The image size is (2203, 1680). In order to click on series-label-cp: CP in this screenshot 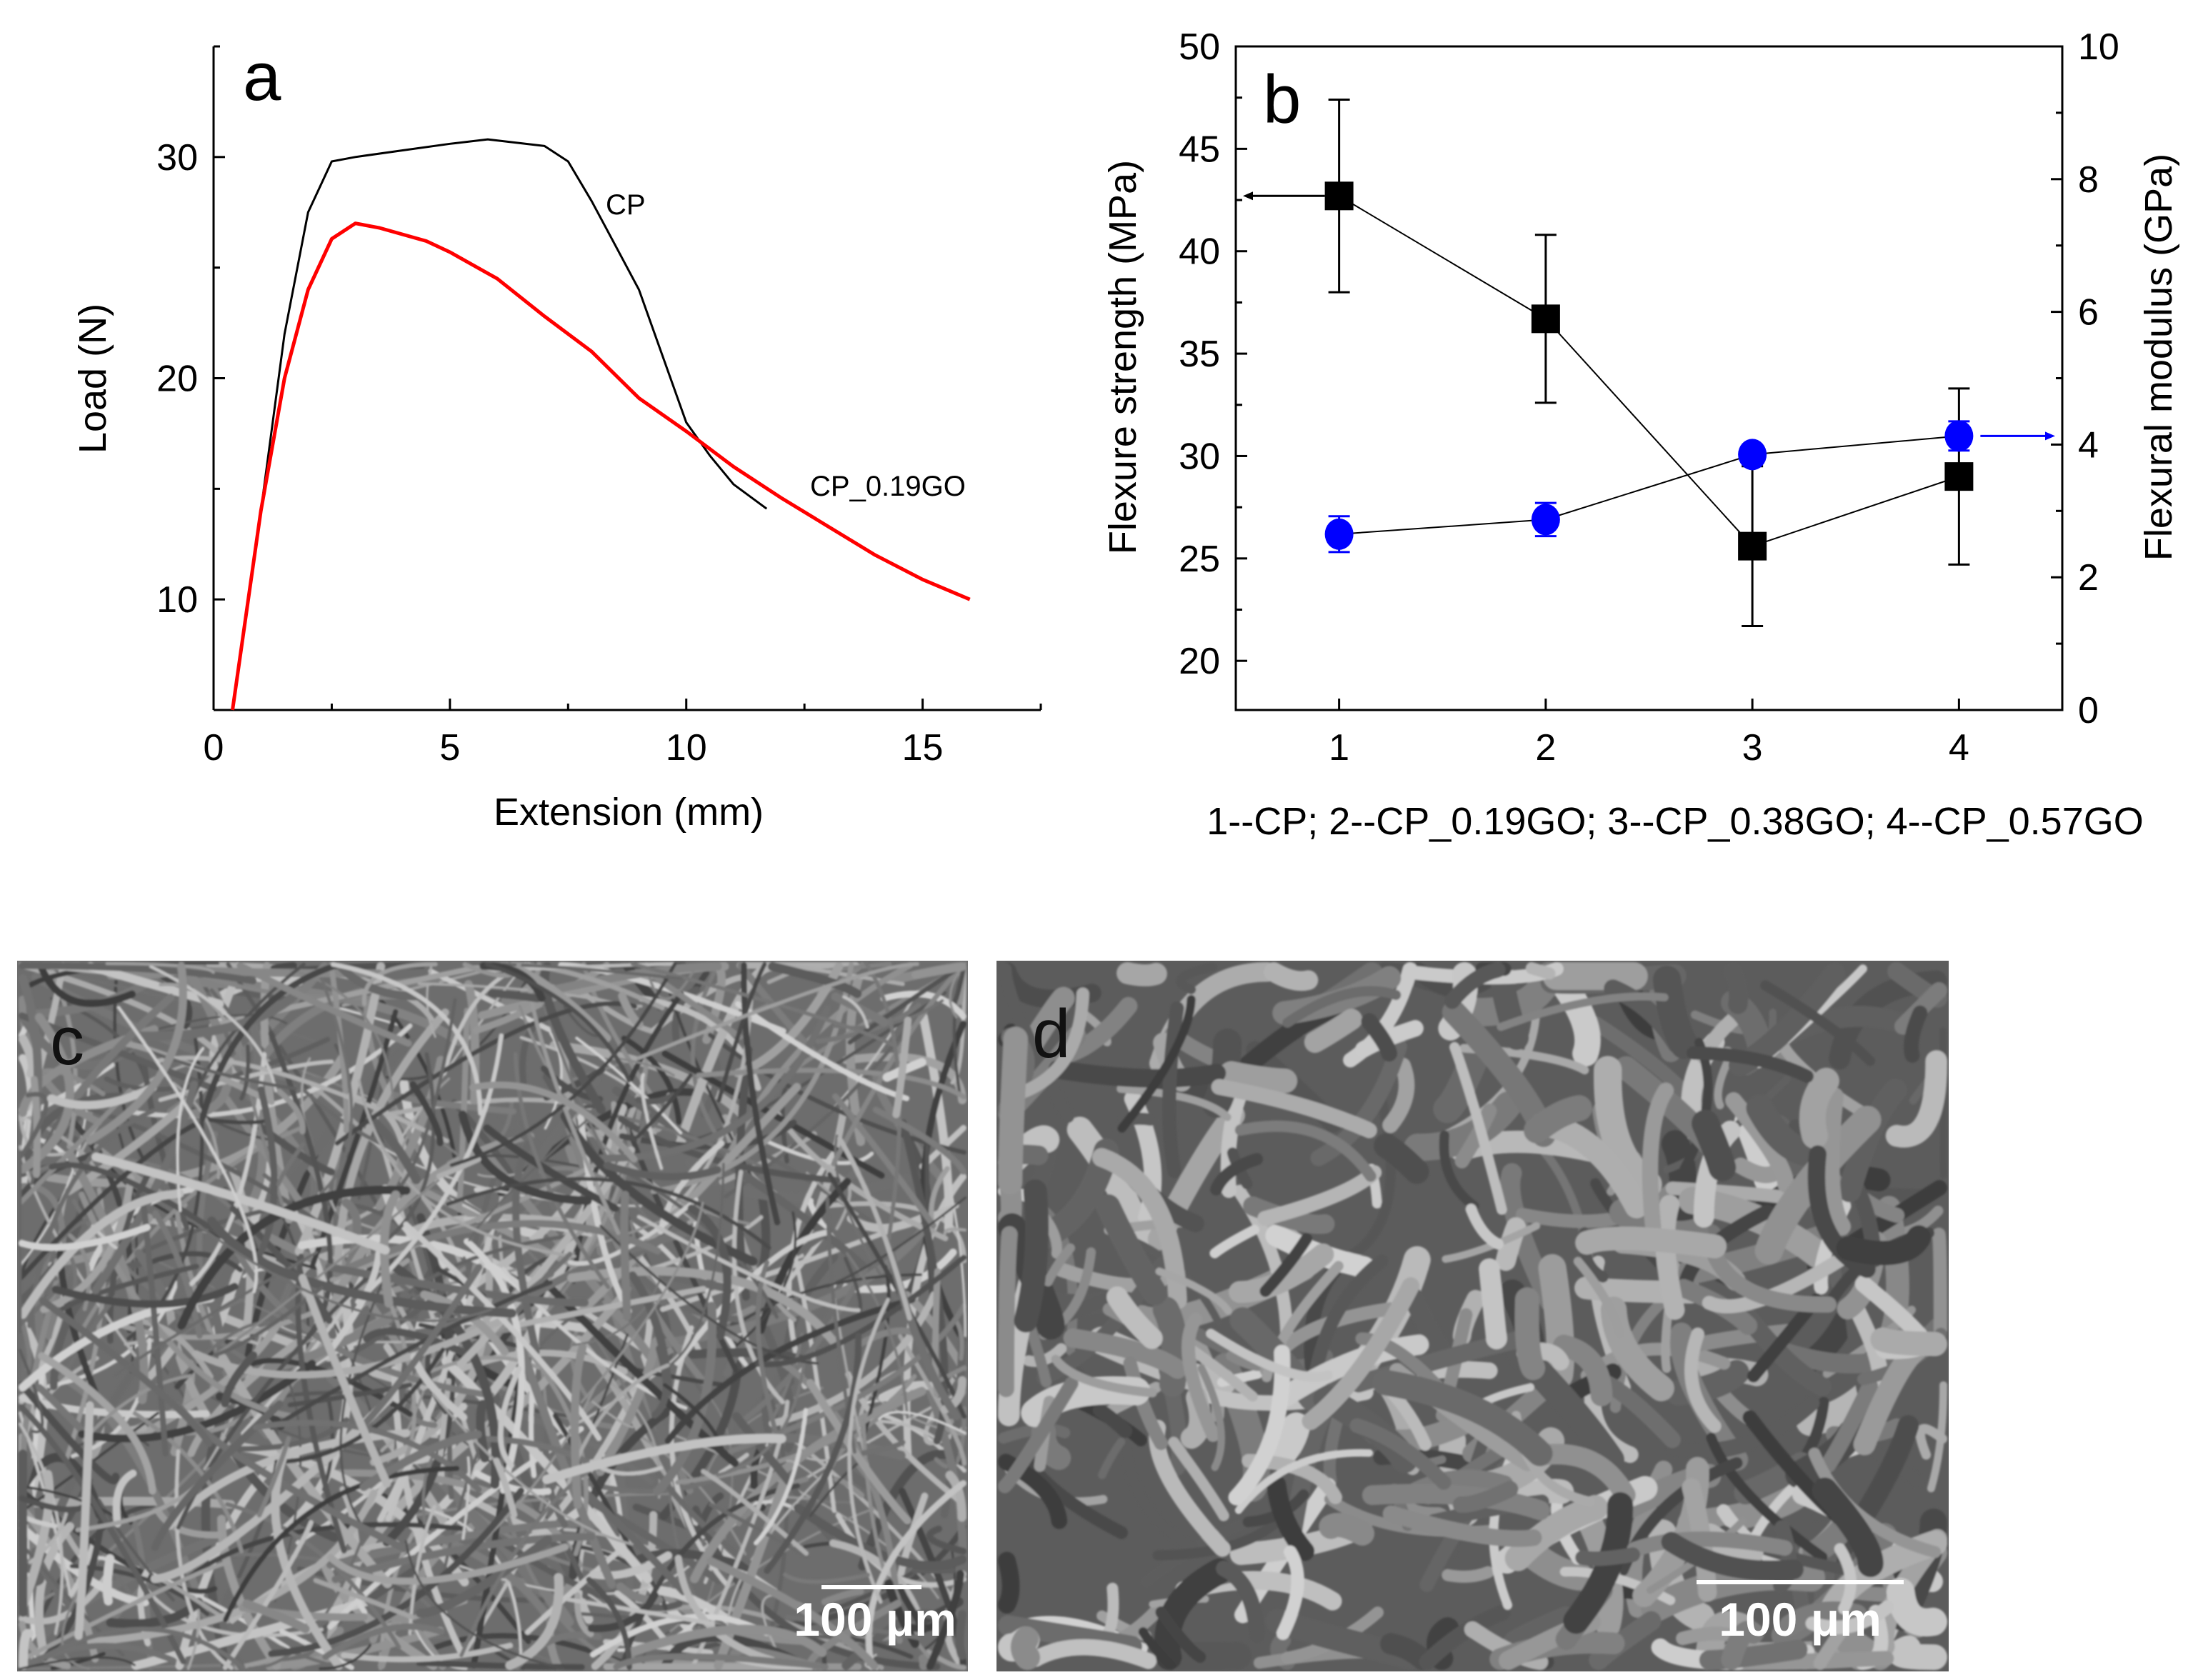, I will do `click(626, 205)`.